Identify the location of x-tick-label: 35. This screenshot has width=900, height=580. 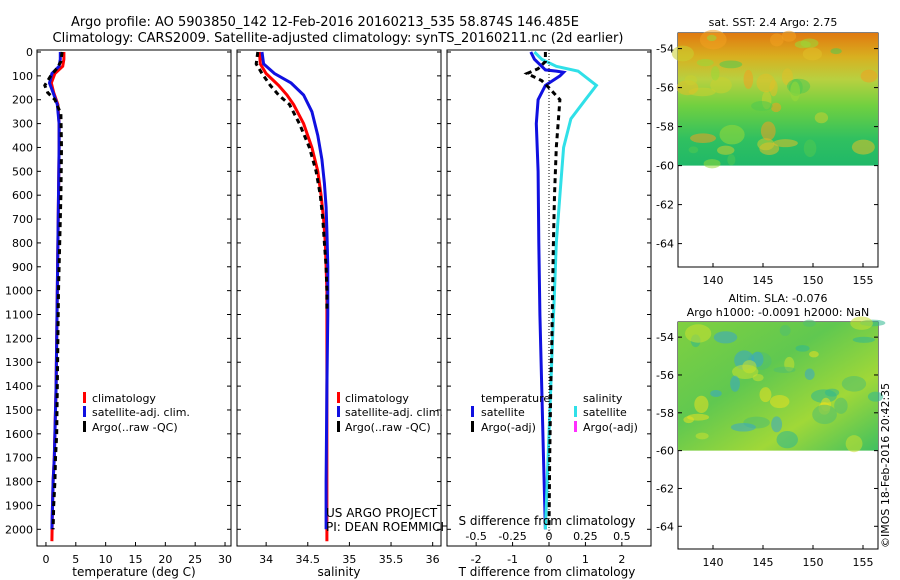
(349, 559).